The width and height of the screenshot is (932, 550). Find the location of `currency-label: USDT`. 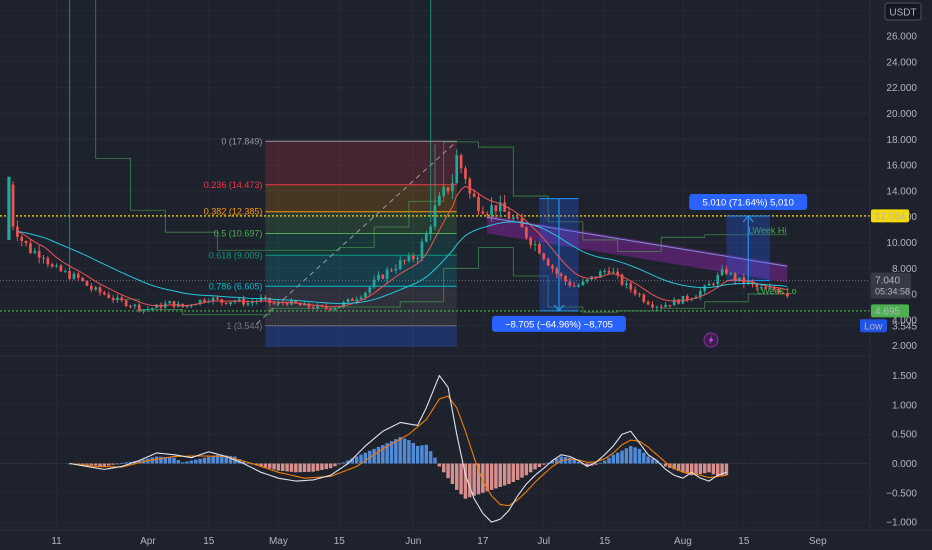

currency-label: USDT is located at coordinates (902, 13).